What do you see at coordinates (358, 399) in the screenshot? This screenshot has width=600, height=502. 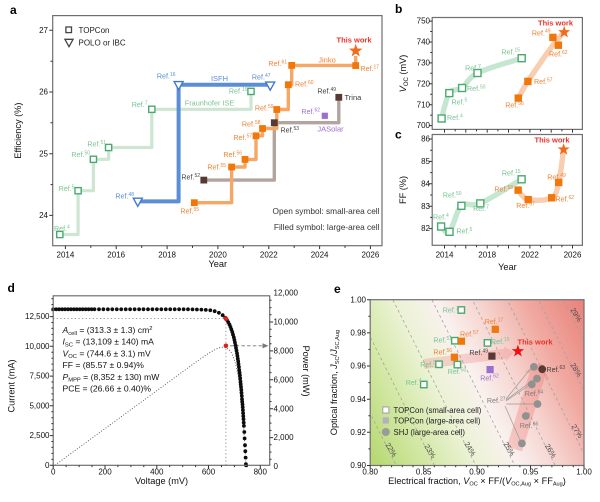 I see `svg-text: 0.94` at bounding box center [358, 399].